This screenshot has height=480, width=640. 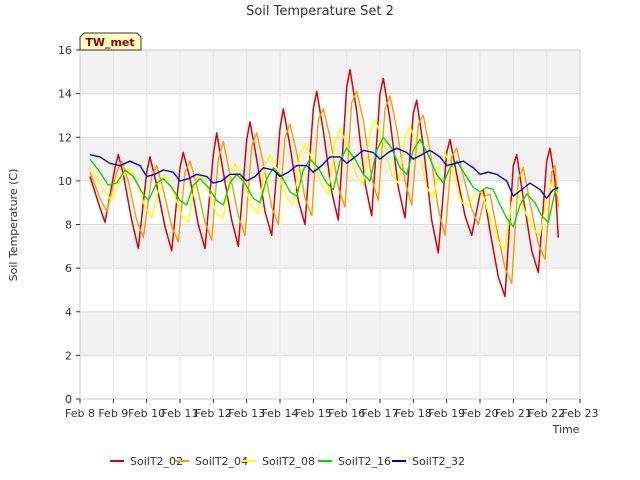 What do you see at coordinates (68, 399) in the screenshot?
I see `y-tick-label: 0` at bounding box center [68, 399].